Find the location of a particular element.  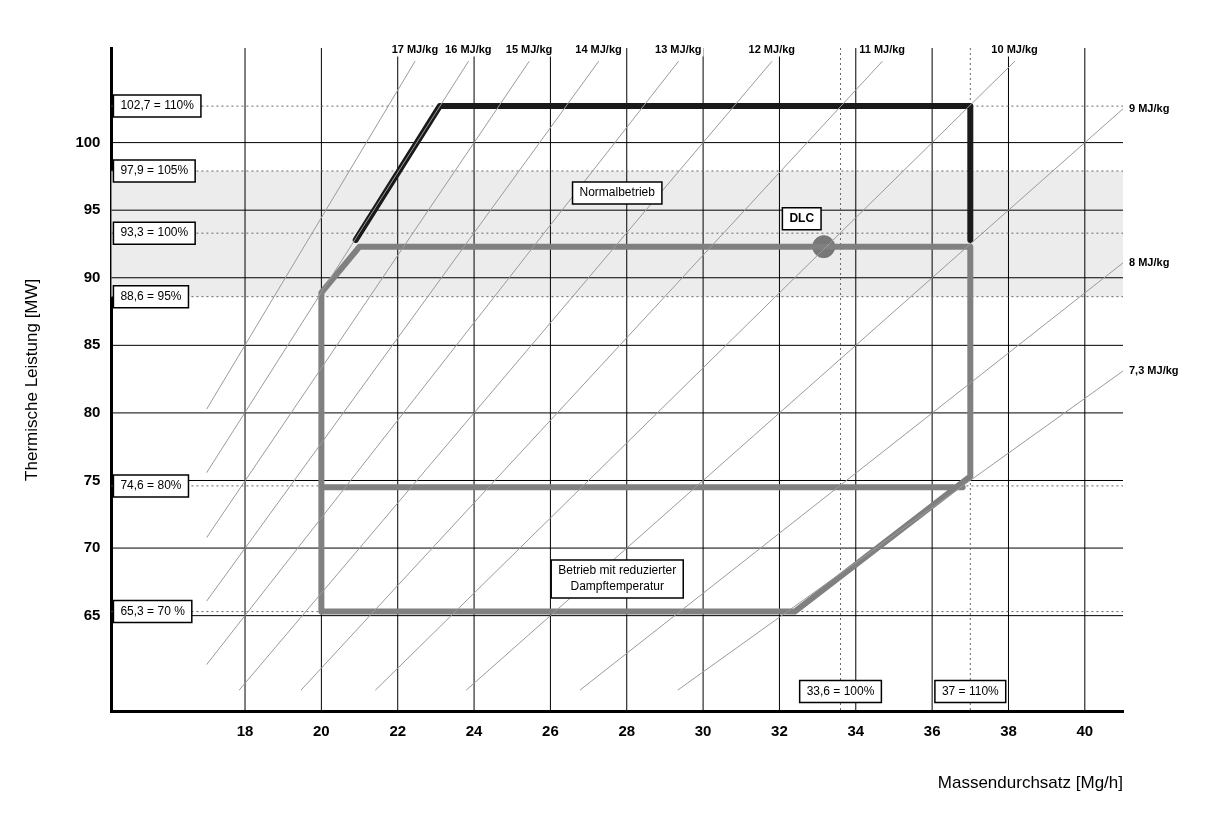

x-tick-label: 26 is located at coordinates (550, 730).